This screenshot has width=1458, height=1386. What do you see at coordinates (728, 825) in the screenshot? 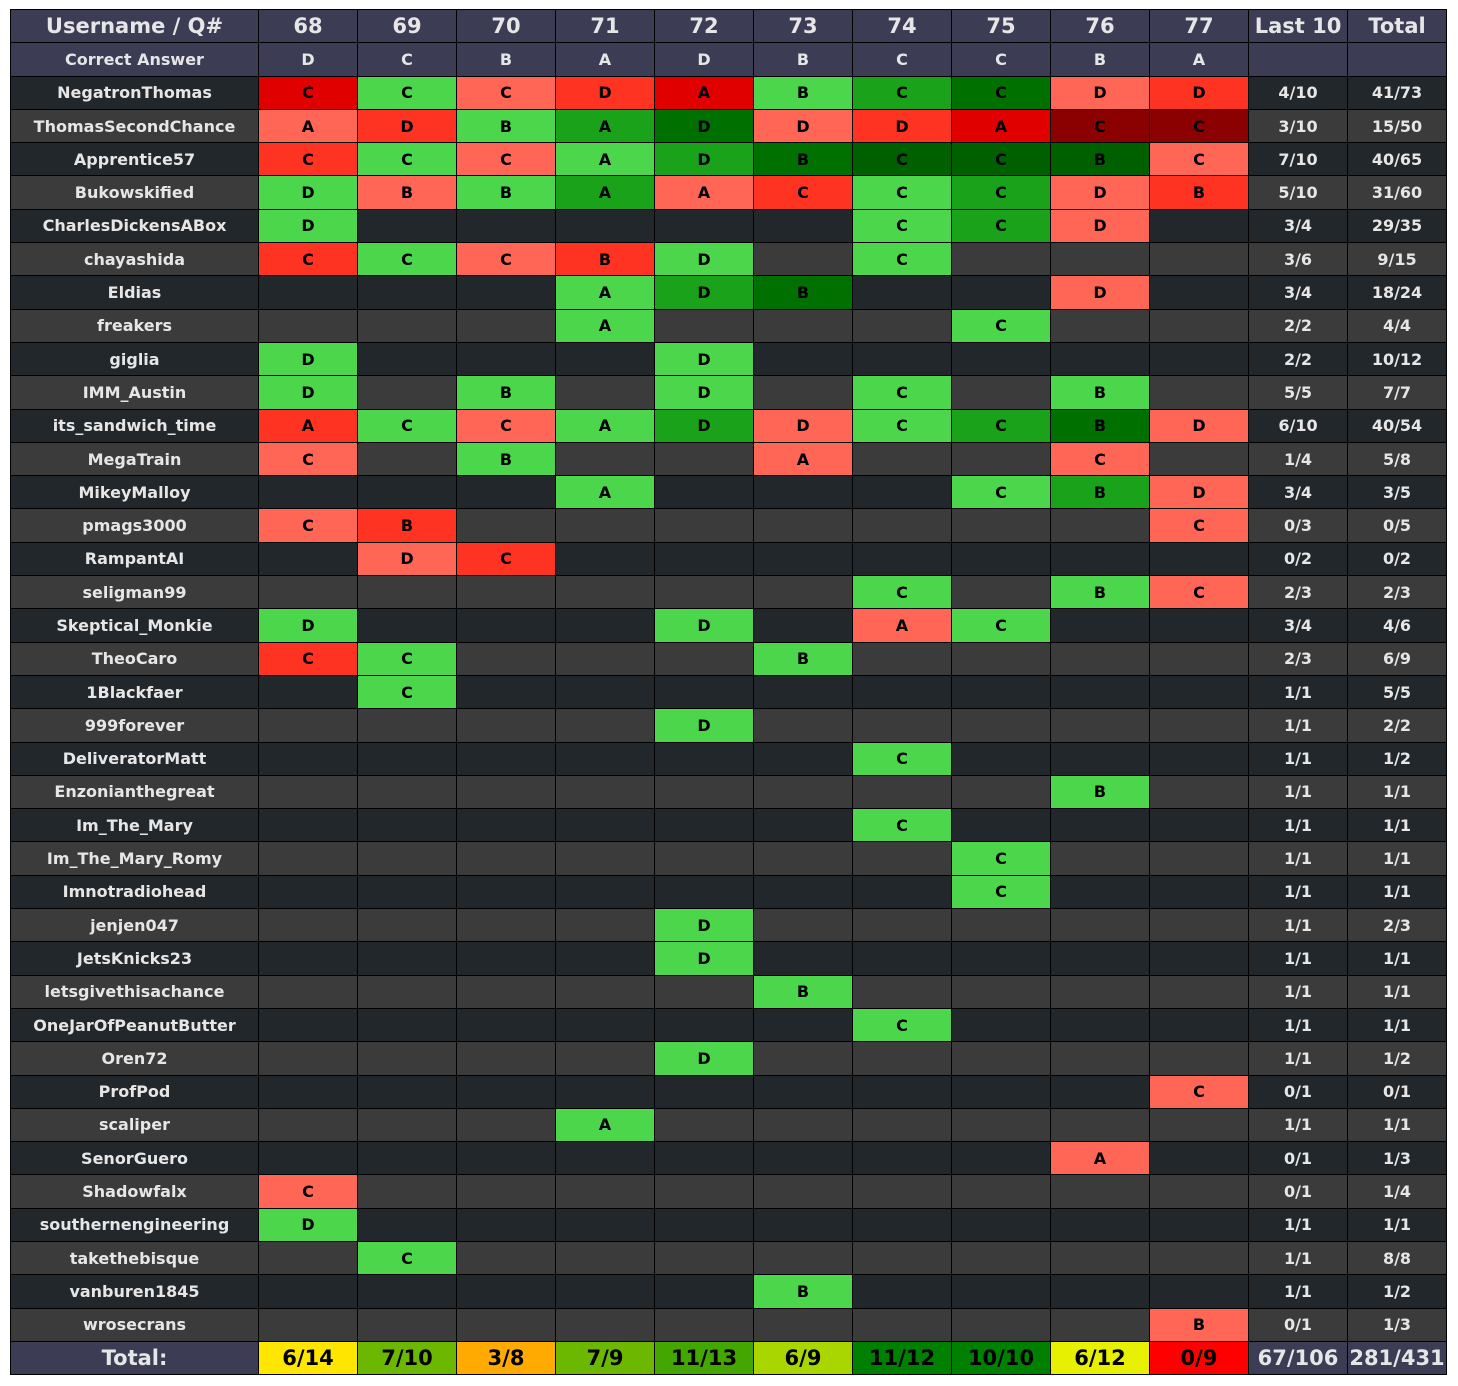
I see `table-row: Im_The_Mary C 1/1 1/1` at bounding box center [728, 825].